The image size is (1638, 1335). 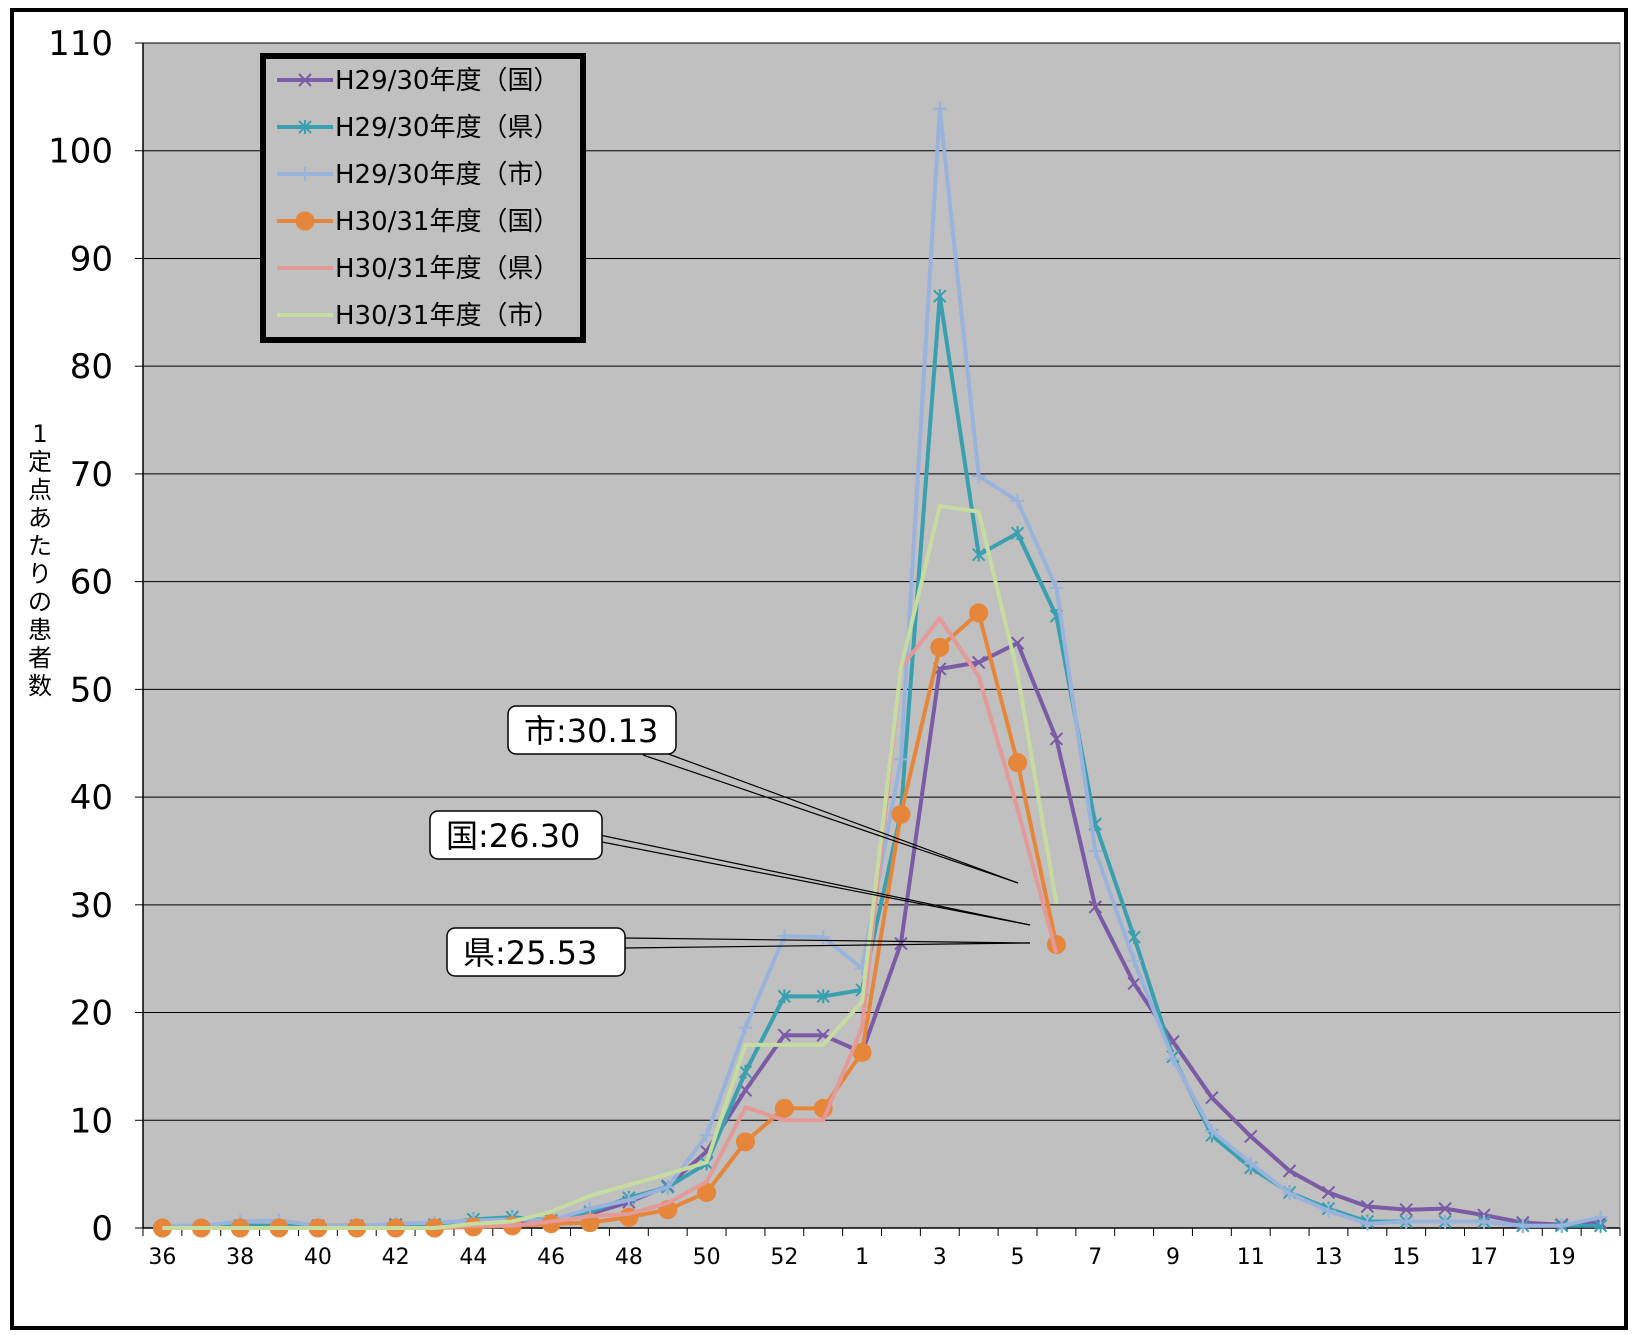 What do you see at coordinates (40, 630) in the screenshot?
I see `y-axis-label-char: 患` at bounding box center [40, 630].